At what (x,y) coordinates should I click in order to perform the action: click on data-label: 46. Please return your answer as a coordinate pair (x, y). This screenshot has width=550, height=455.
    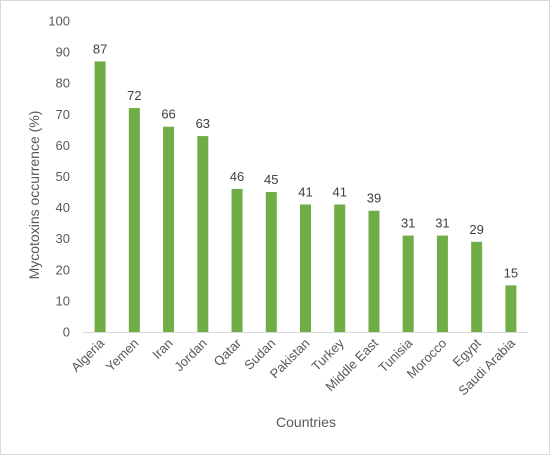
    Looking at the image, I should click on (237, 176).